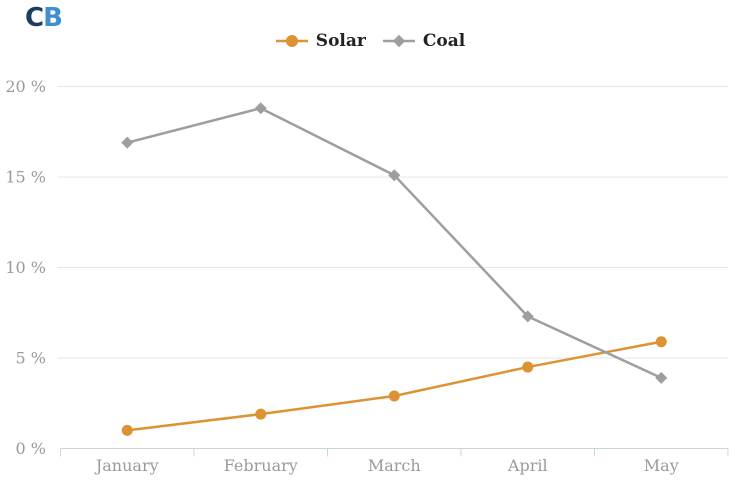  Describe the element at coordinates (31, 358) in the screenshot. I see `y-axis-tick-label: 5 %` at that location.